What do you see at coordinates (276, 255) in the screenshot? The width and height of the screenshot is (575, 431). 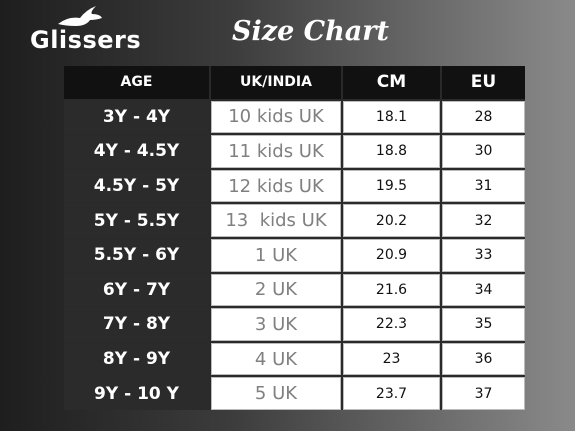 I see `table-cell: 1 UK` at bounding box center [276, 255].